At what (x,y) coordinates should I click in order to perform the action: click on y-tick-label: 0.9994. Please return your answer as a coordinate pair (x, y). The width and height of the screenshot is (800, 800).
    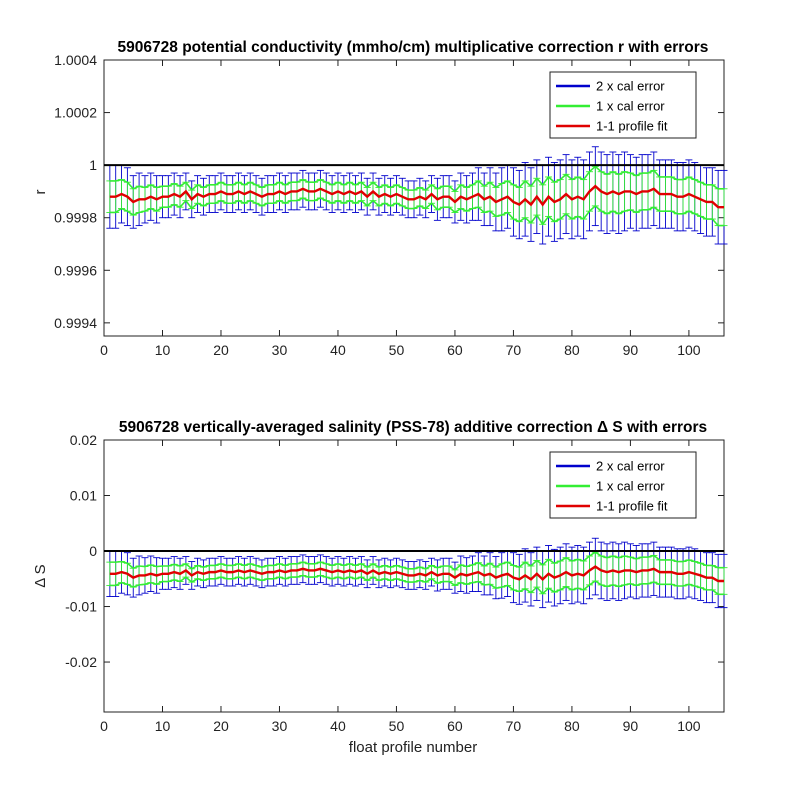
    Looking at the image, I should click on (75, 323).